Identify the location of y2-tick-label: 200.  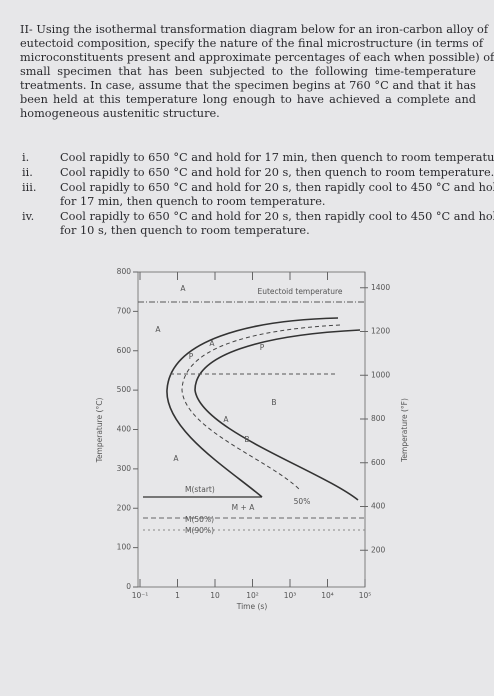
(378, 549).